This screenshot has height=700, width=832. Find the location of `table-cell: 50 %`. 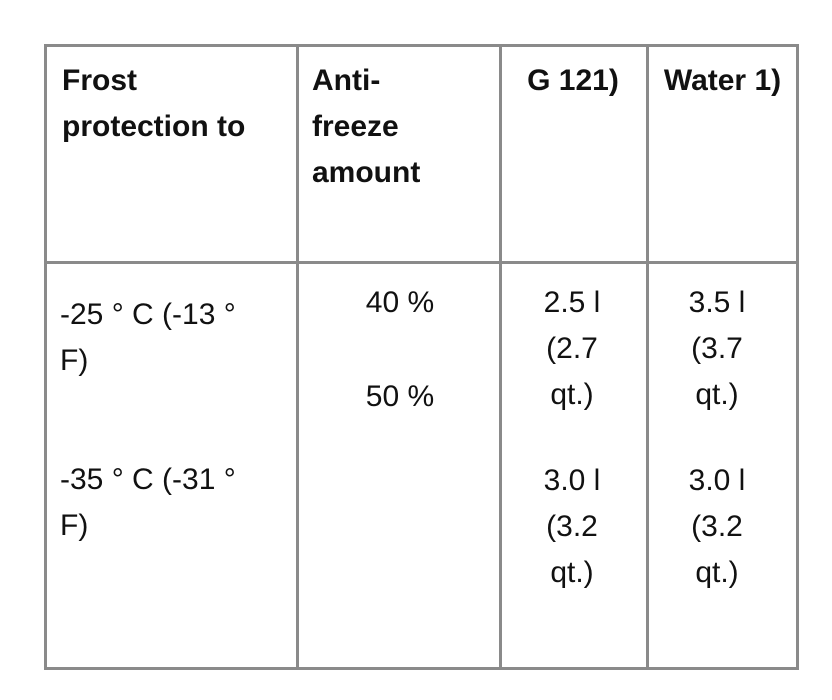

table-cell: 50 % is located at coordinates (400, 396).